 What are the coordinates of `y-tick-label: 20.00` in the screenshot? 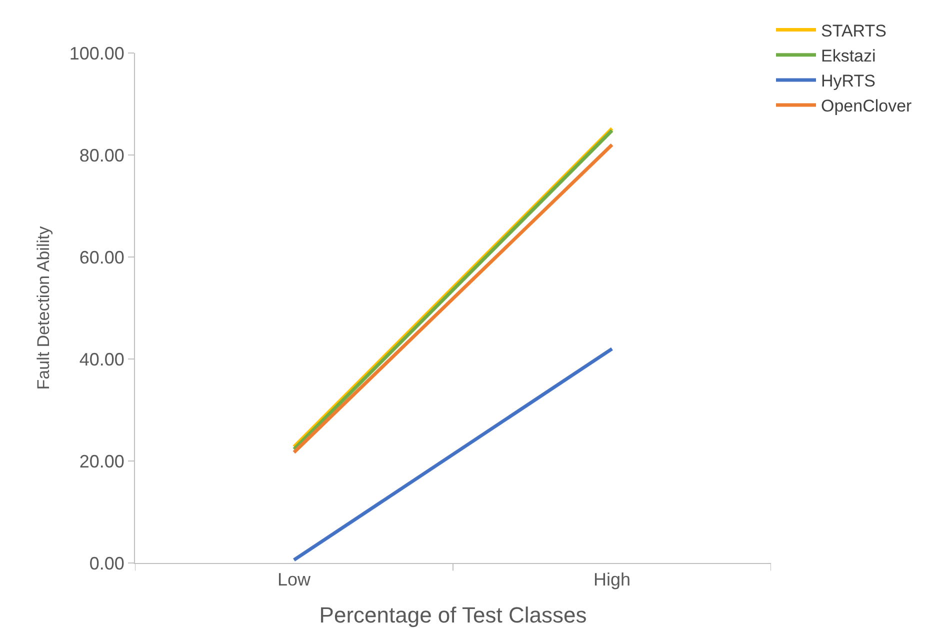 It's located at (101, 461).